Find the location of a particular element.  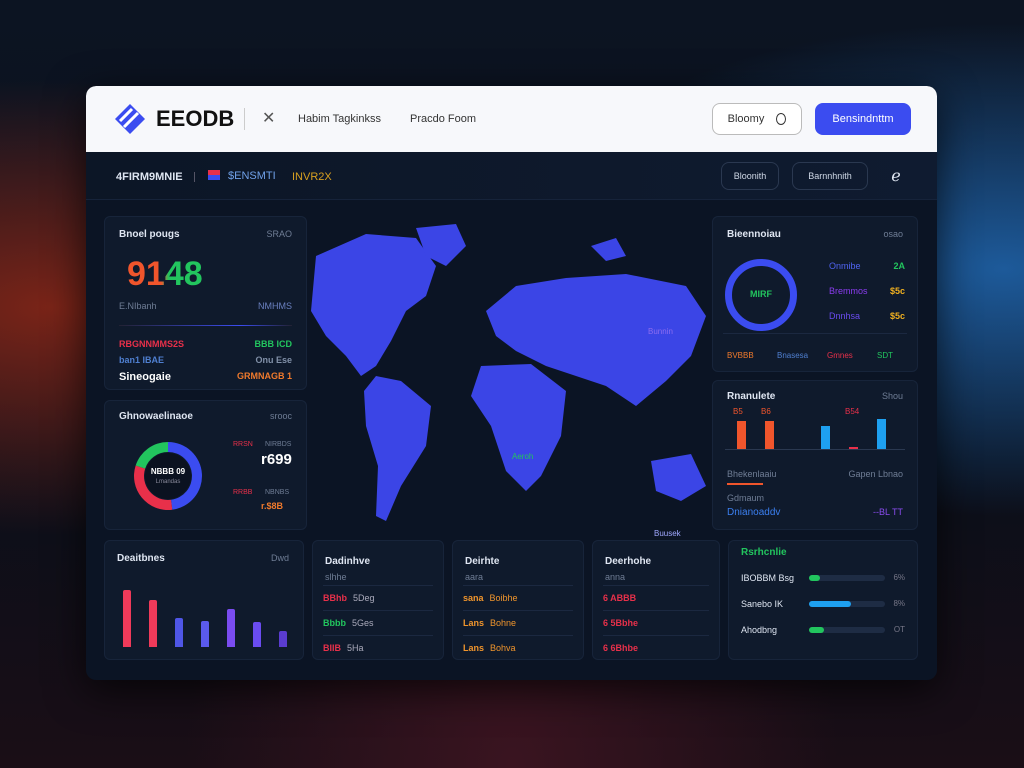

row-label: 5Ha is located at coordinates (355, 647).